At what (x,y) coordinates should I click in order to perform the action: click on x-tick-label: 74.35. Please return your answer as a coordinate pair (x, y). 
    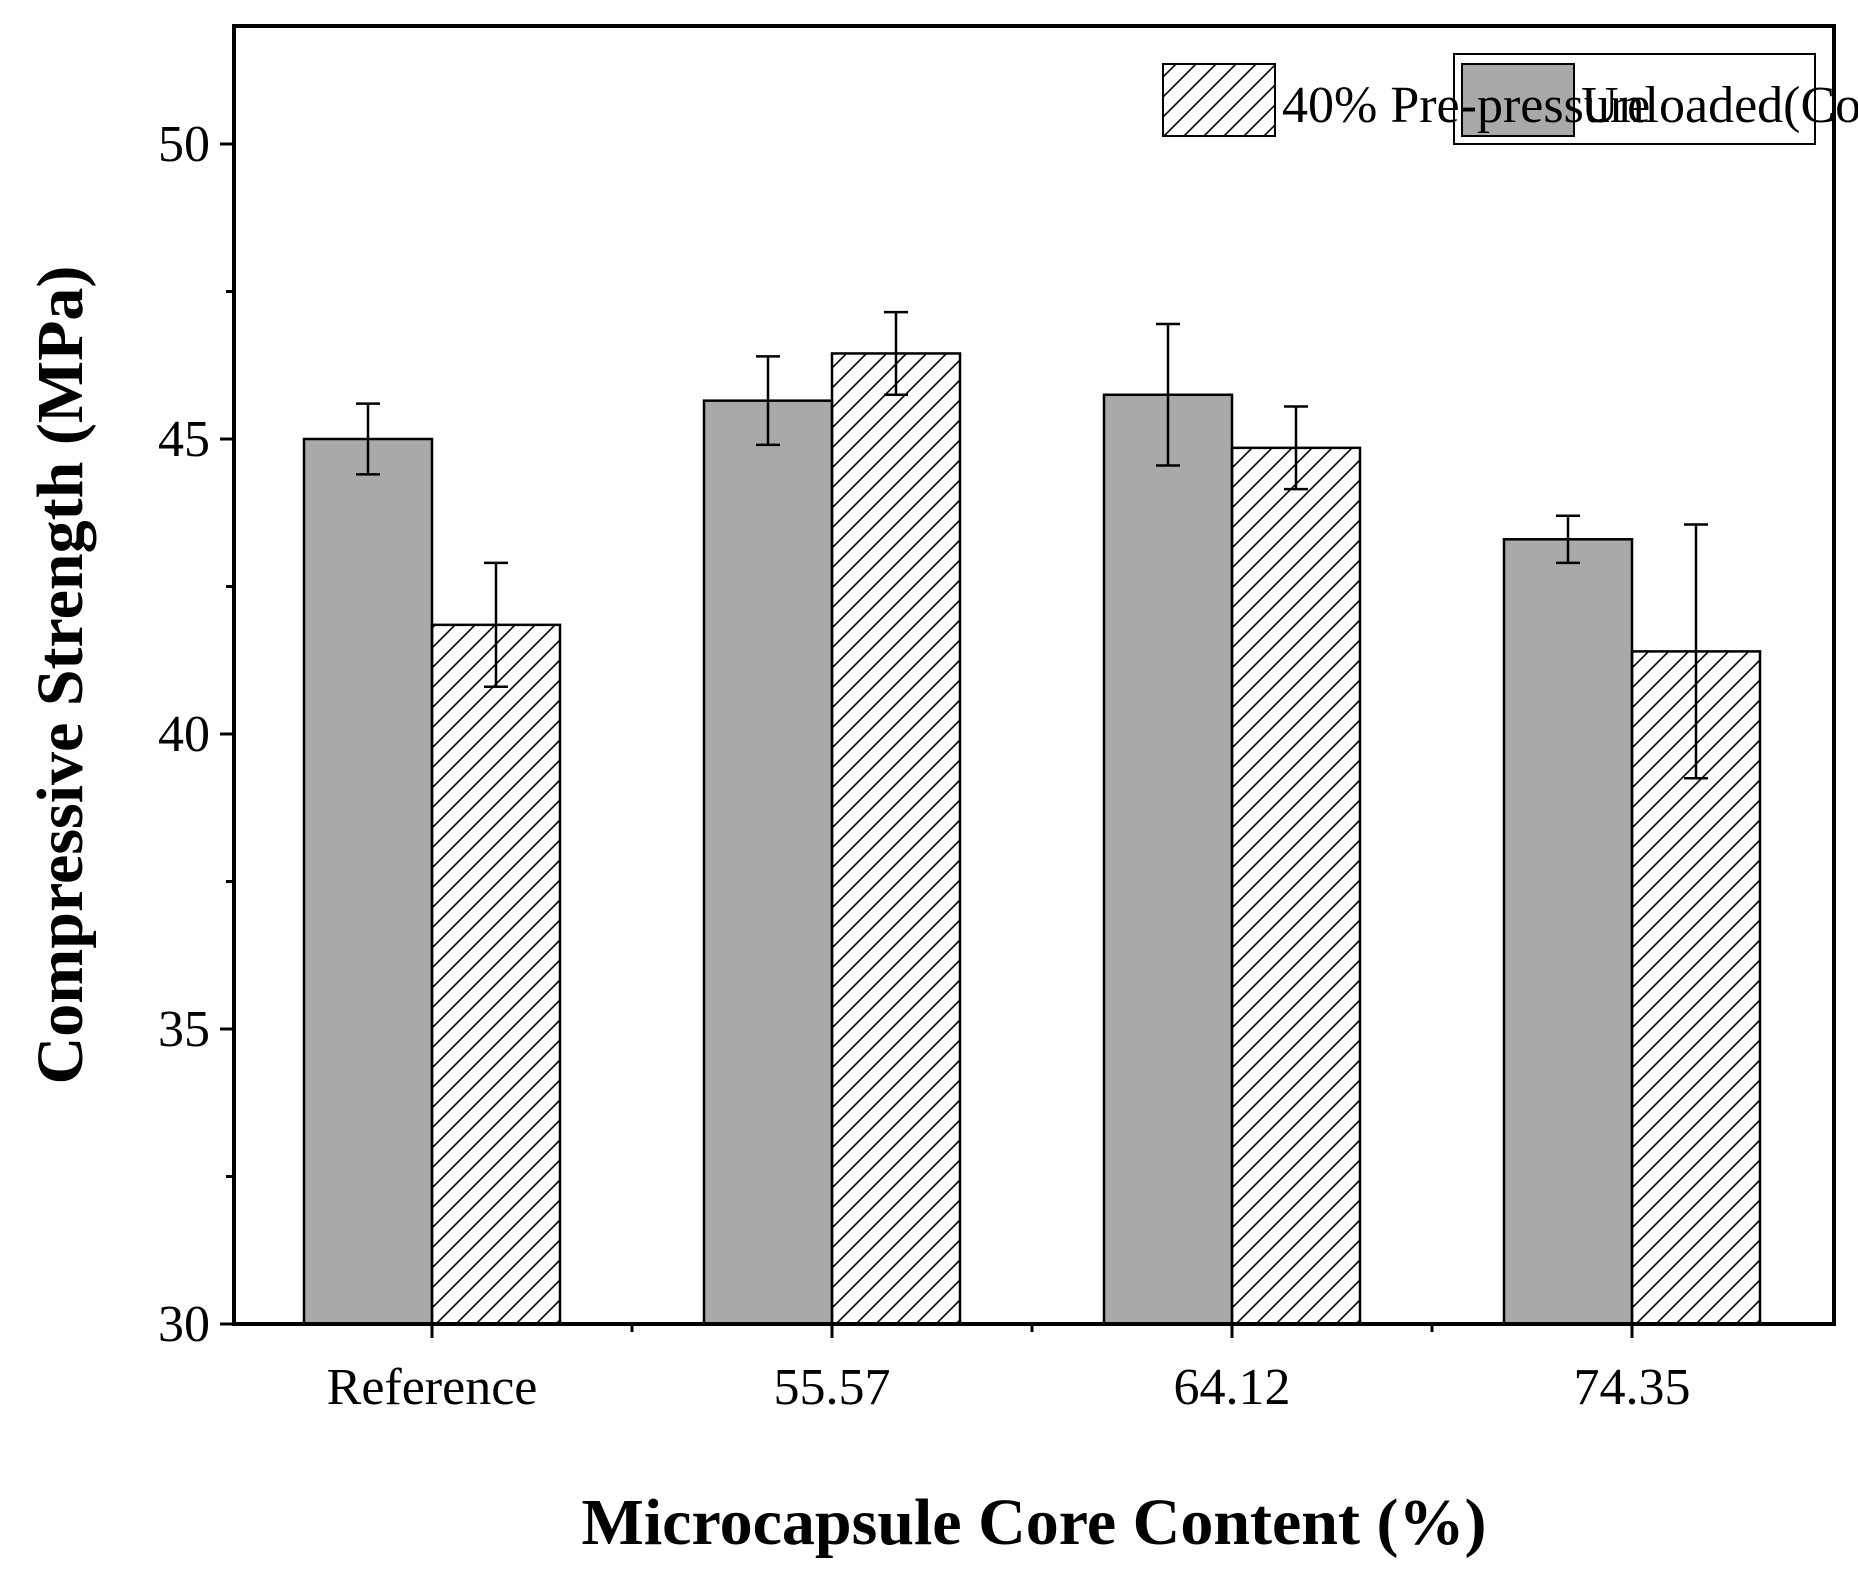
    Looking at the image, I should click on (1632, 1387).